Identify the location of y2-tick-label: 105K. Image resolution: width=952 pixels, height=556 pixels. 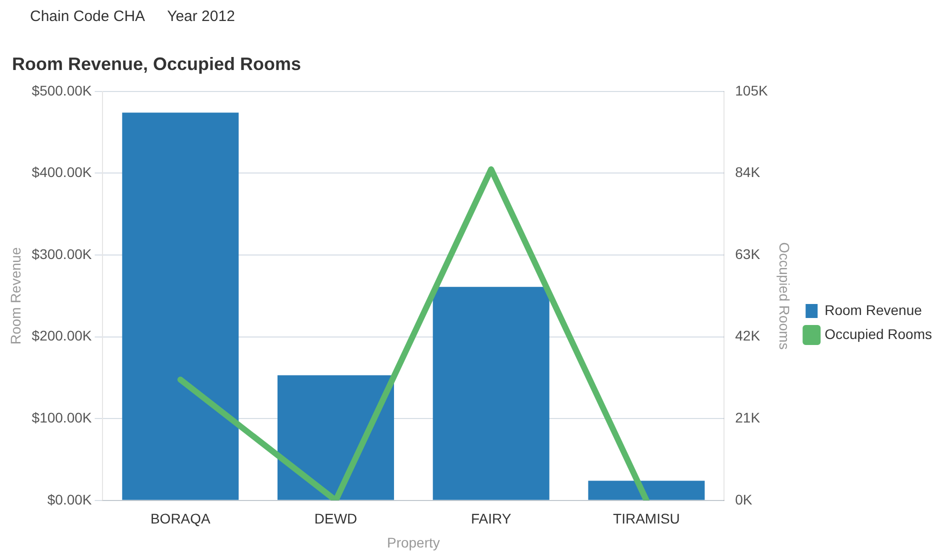
(751, 90).